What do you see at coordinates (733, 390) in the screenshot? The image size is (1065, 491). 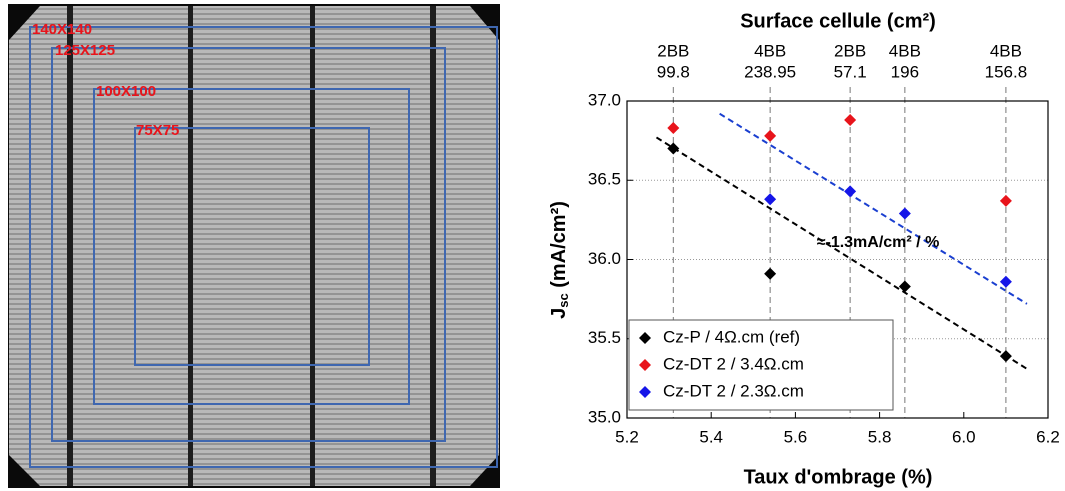 I see `legend-label: Cz-DT 2 / 2.3Ω.cm` at bounding box center [733, 390].